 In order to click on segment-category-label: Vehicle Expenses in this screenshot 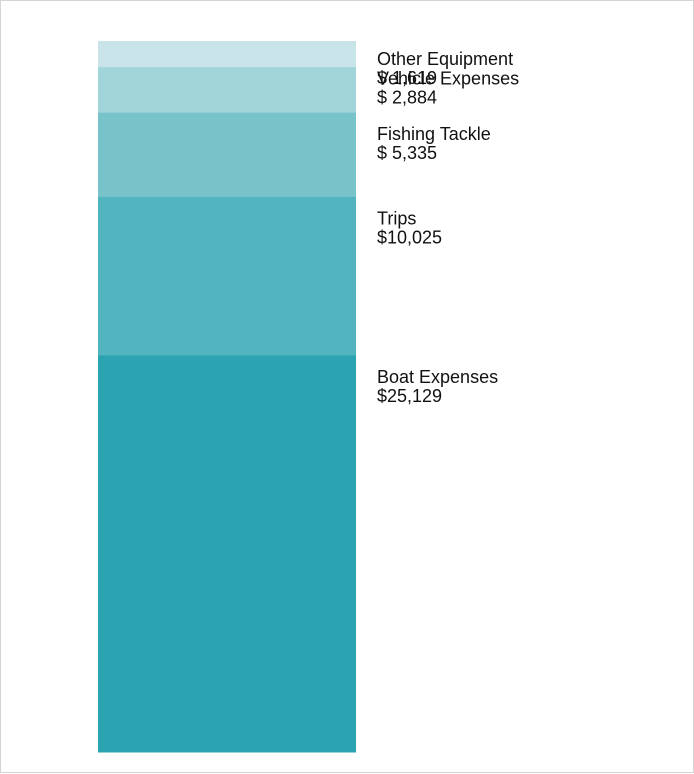, I will do `click(448, 79)`.